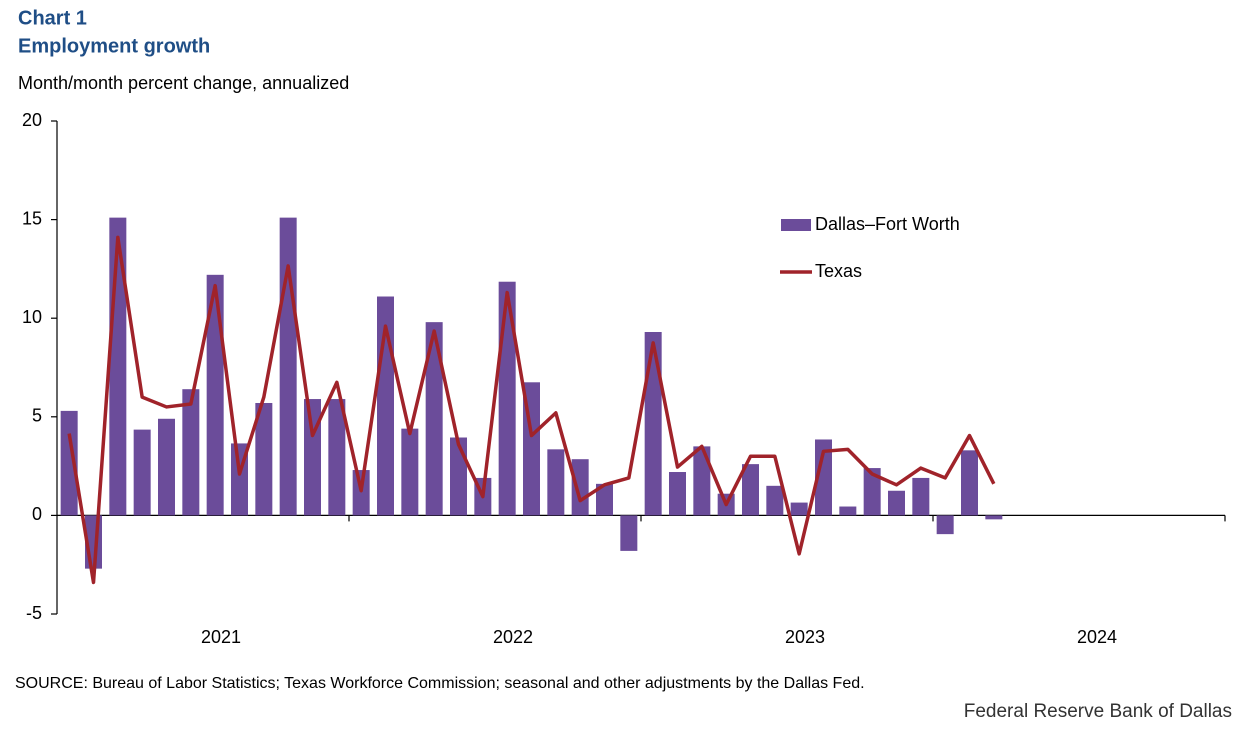 The image size is (1244, 734). Describe the element at coordinates (37, 416) in the screenshot. I see `y-tick-label: 5` at that location.